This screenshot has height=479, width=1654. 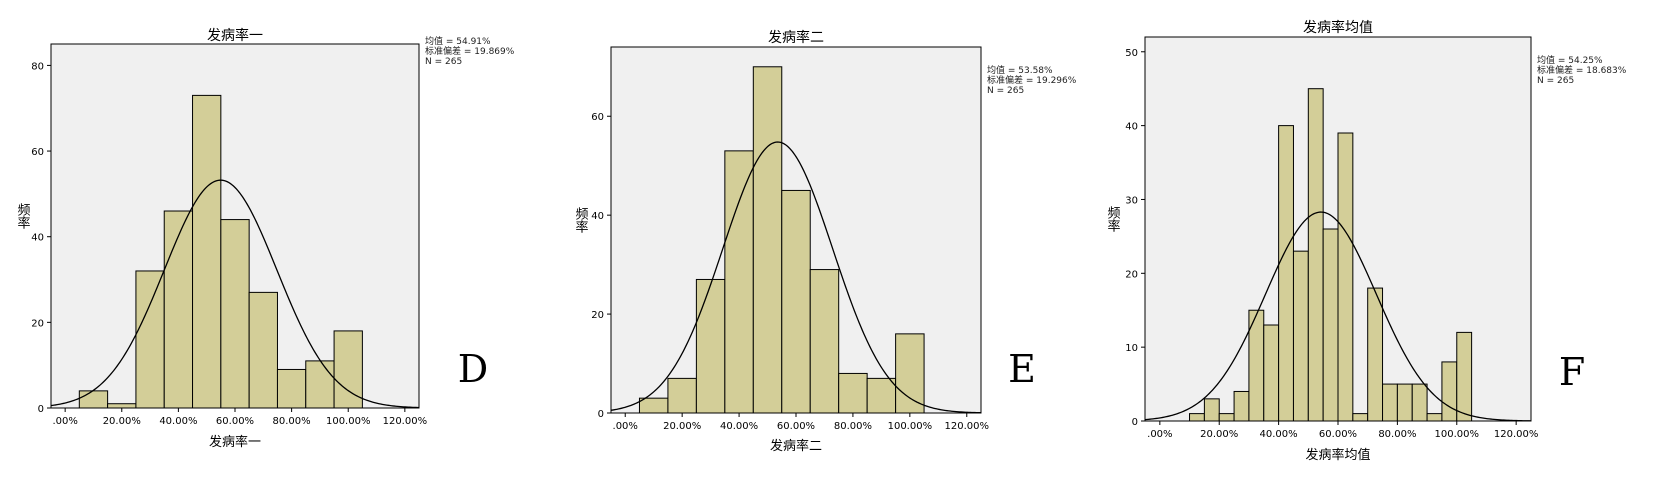 What do you see at coordinates (235, 442) in the screenshot?
I see `x-axis-label: 发病率一` at bounding box center [235, 442].